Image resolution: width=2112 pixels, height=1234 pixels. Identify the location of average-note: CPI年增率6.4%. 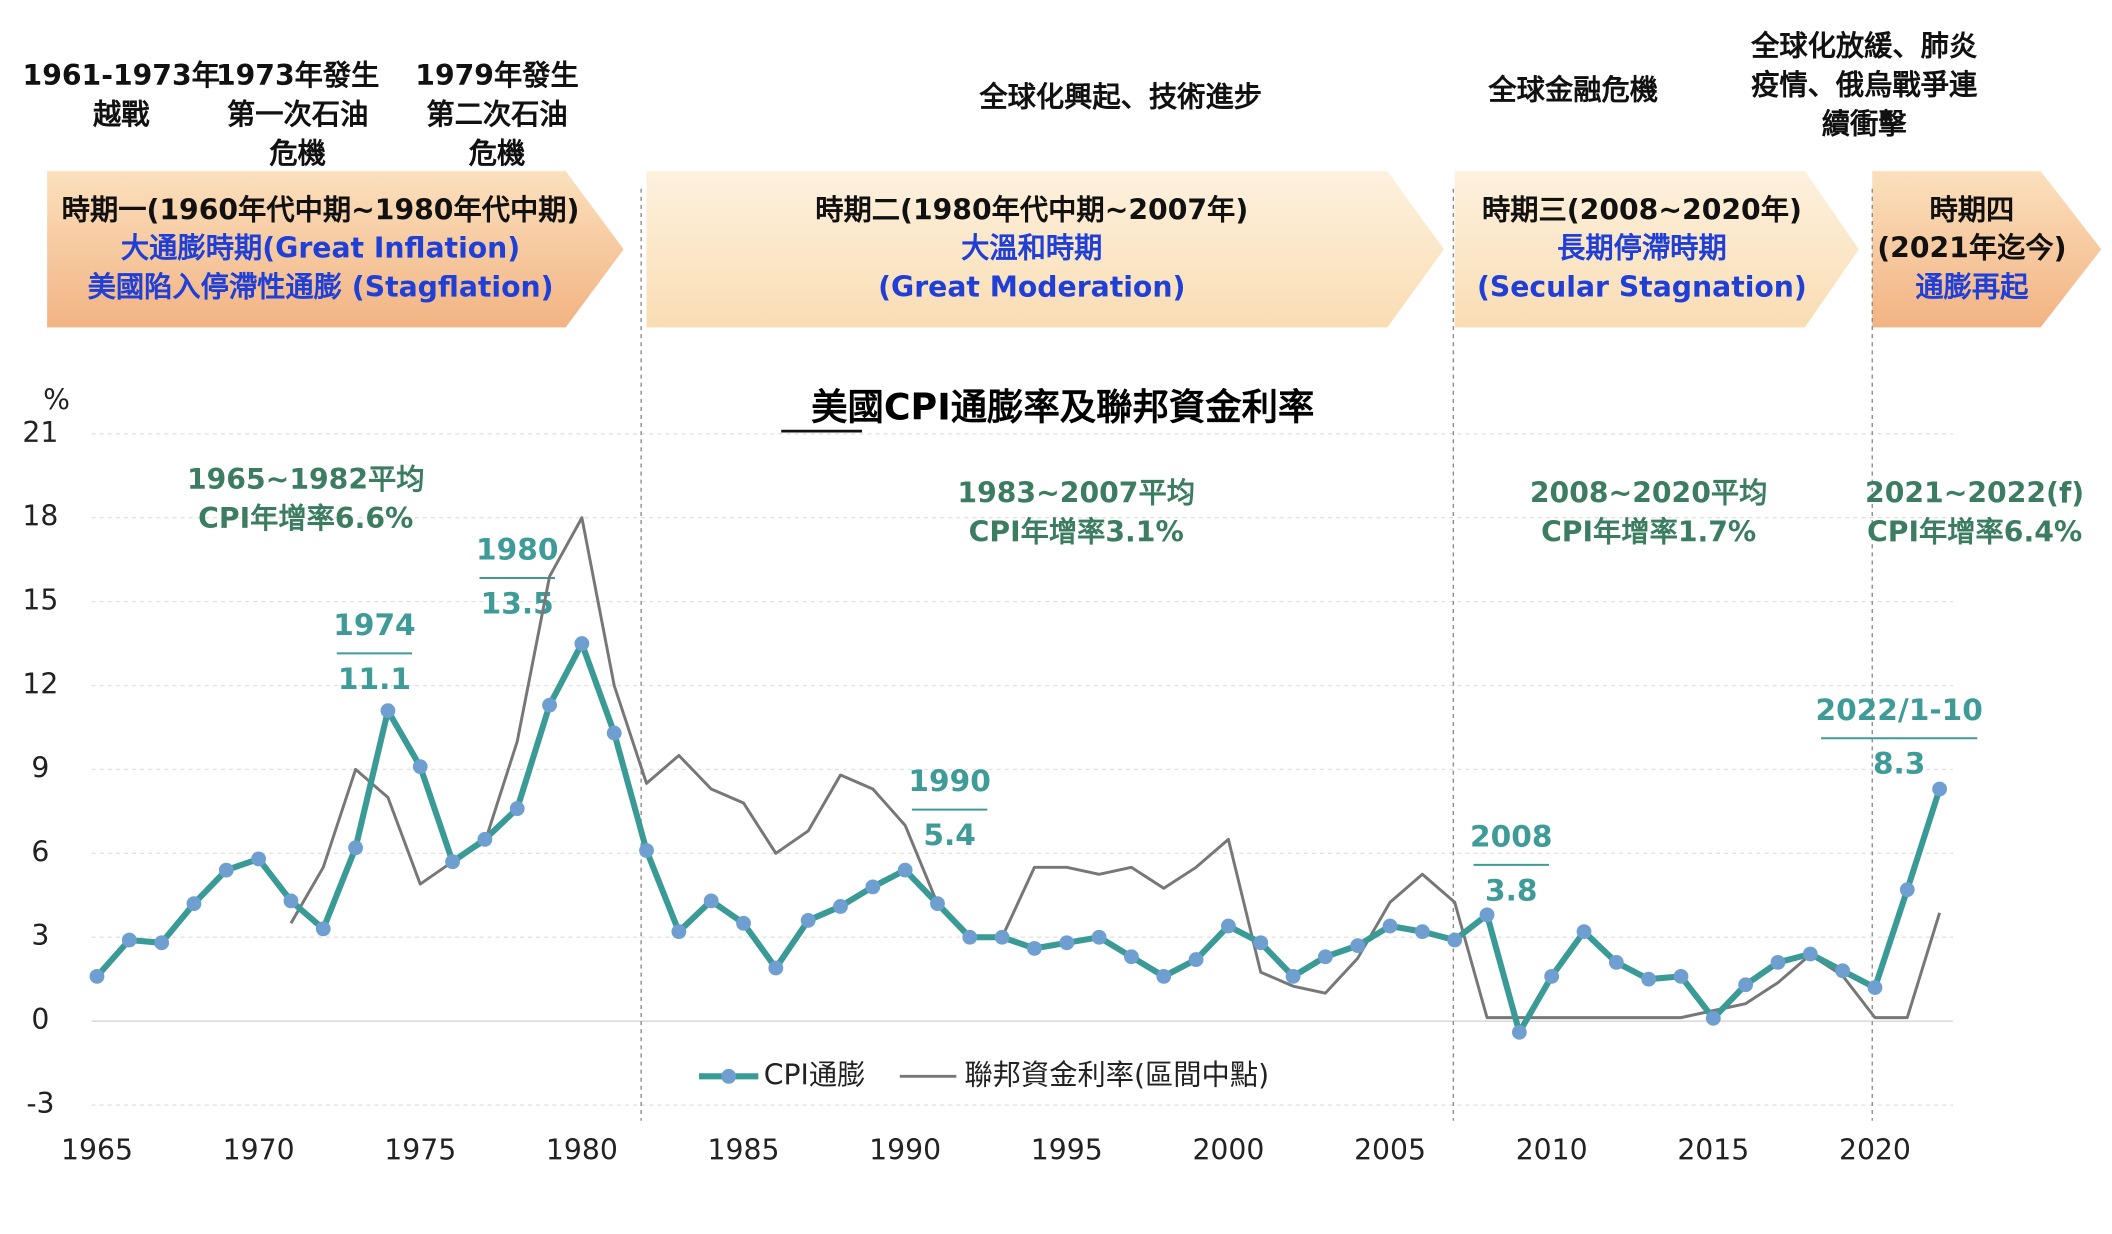
(1974, 532).